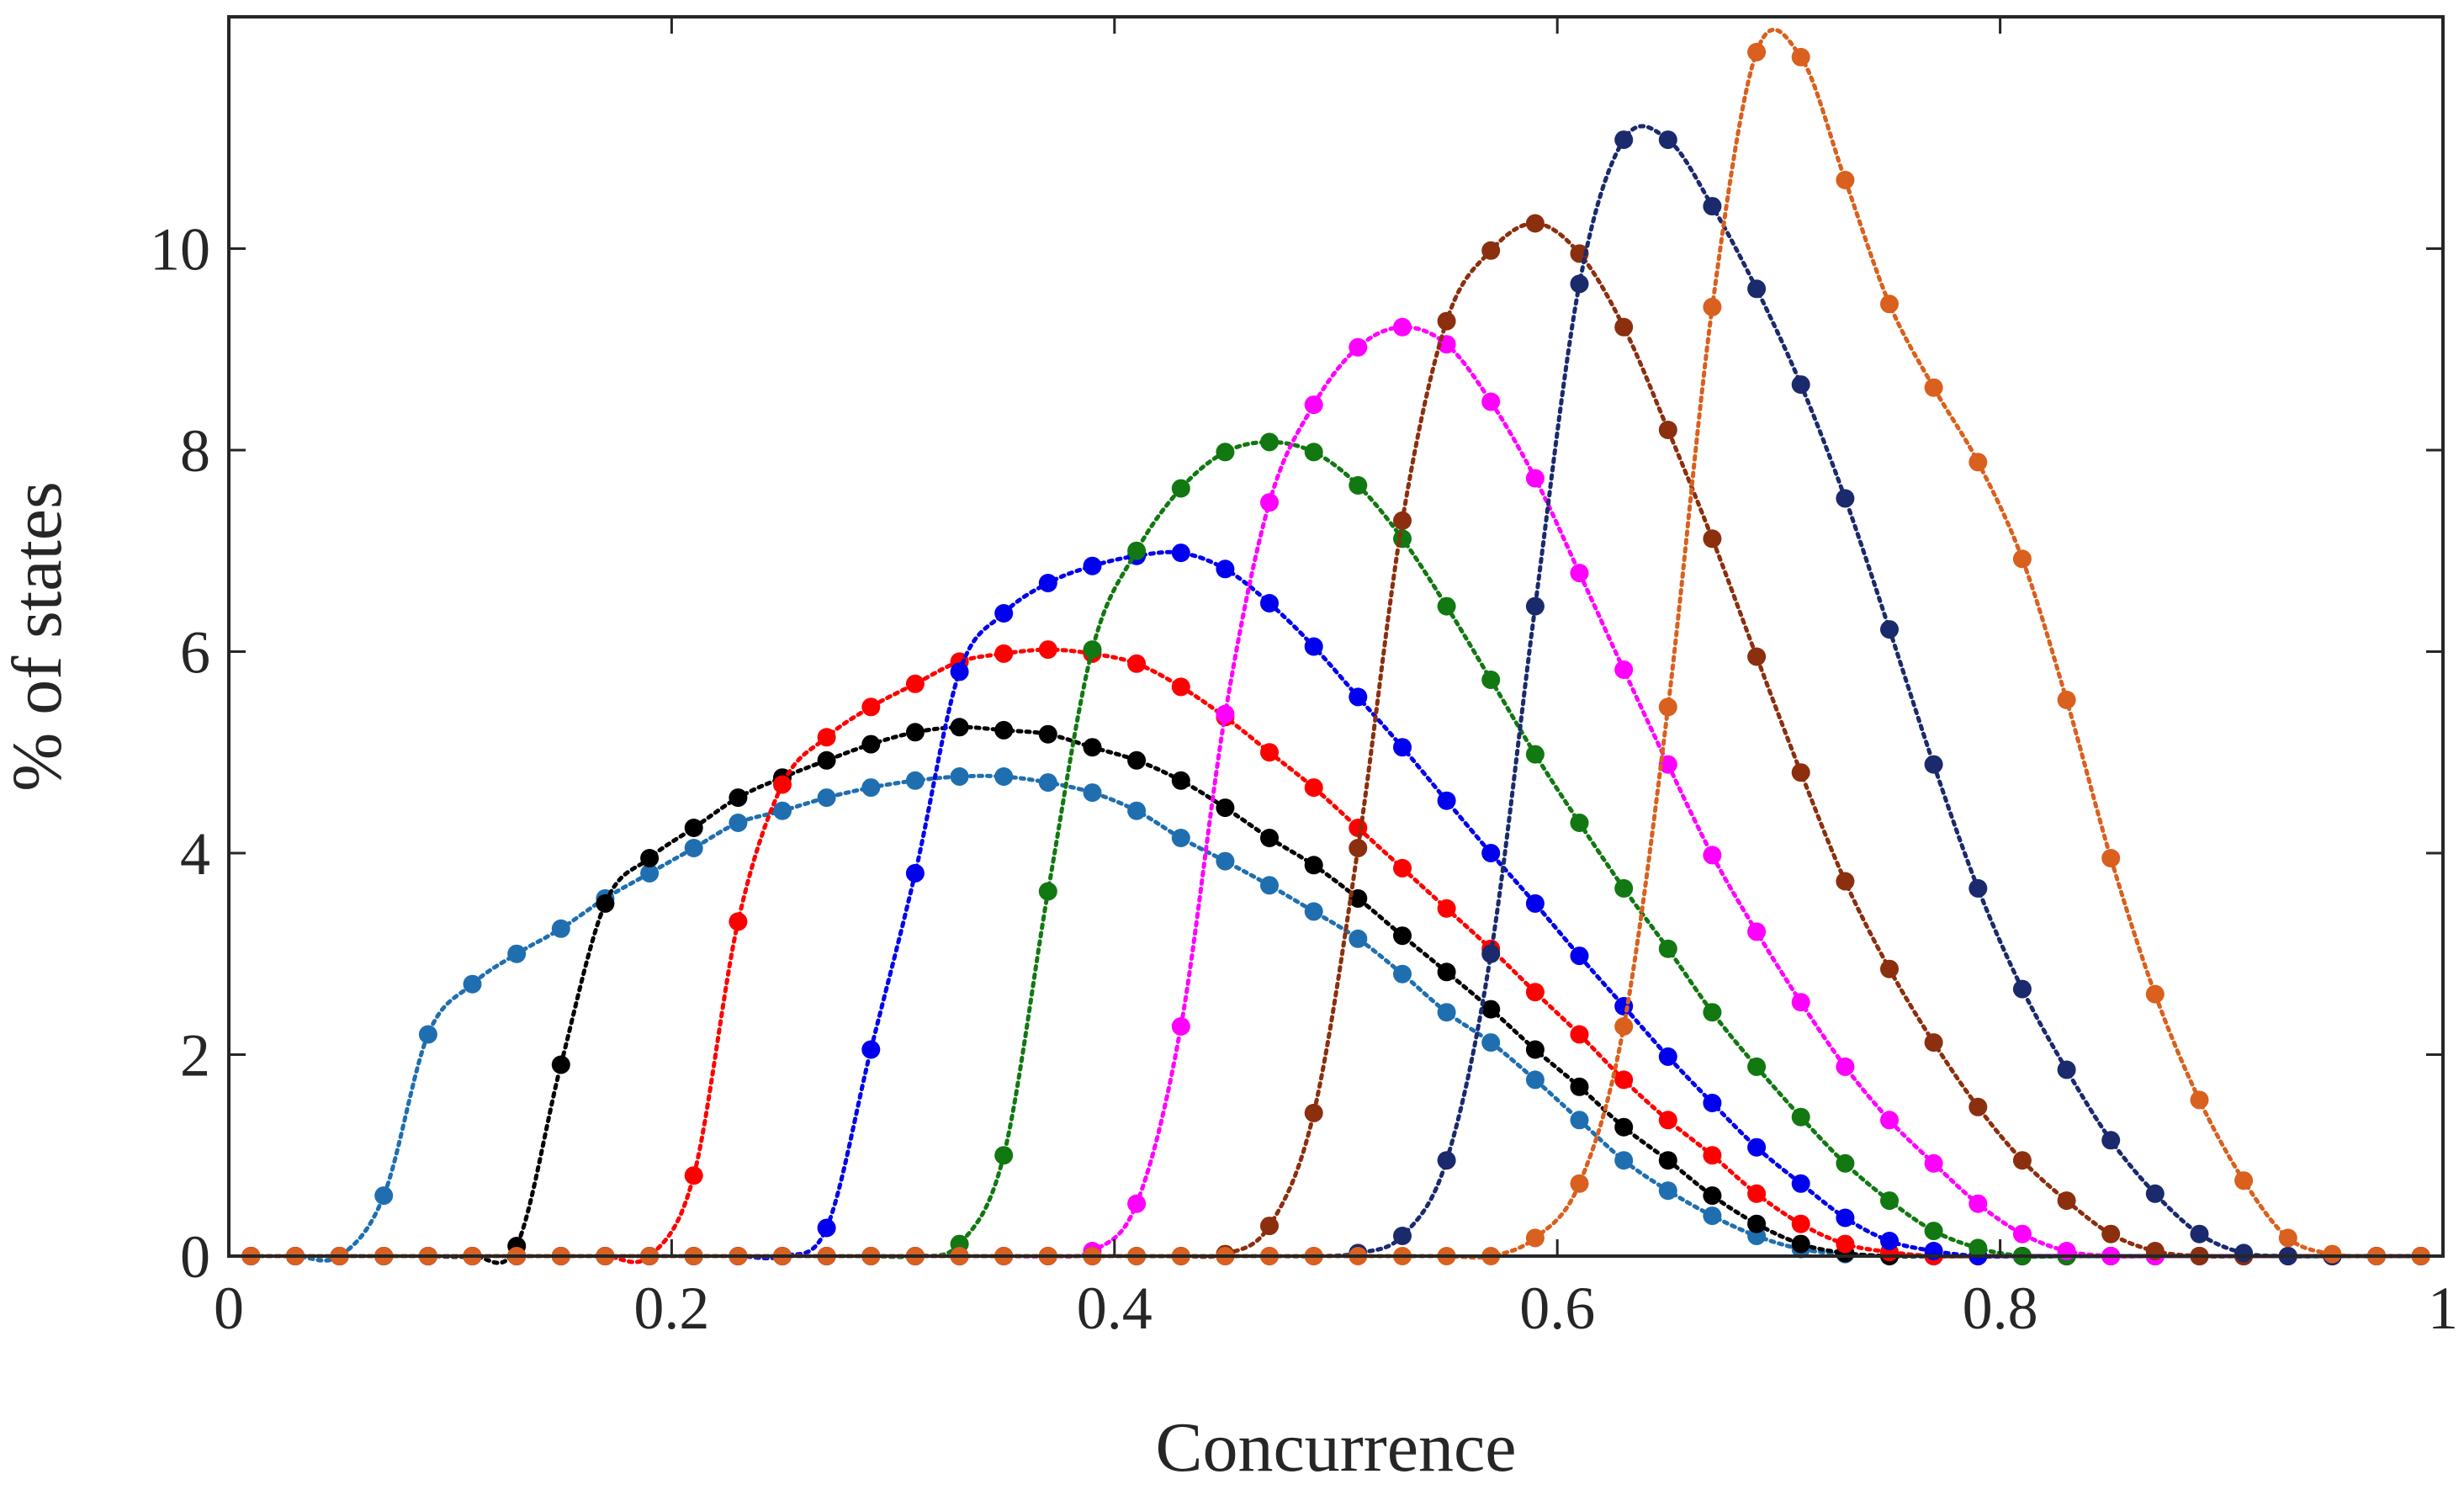 The height and width of the screenshot is (1490, 2464). I want to click on x-axis-label: Concurrence, so click(1336, 1448).